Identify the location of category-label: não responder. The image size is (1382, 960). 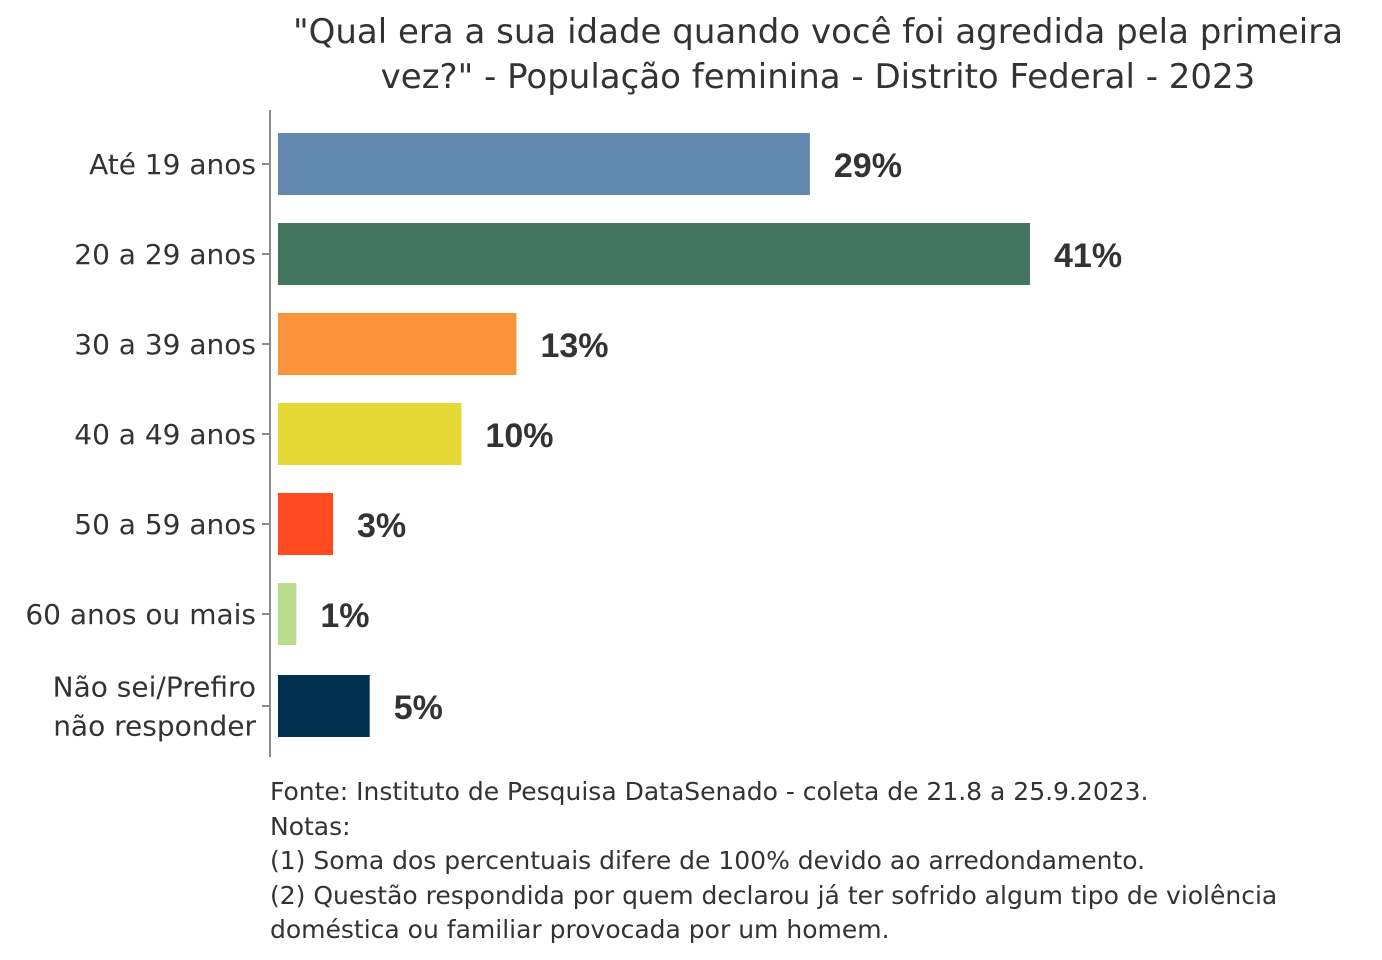
(154, 726).